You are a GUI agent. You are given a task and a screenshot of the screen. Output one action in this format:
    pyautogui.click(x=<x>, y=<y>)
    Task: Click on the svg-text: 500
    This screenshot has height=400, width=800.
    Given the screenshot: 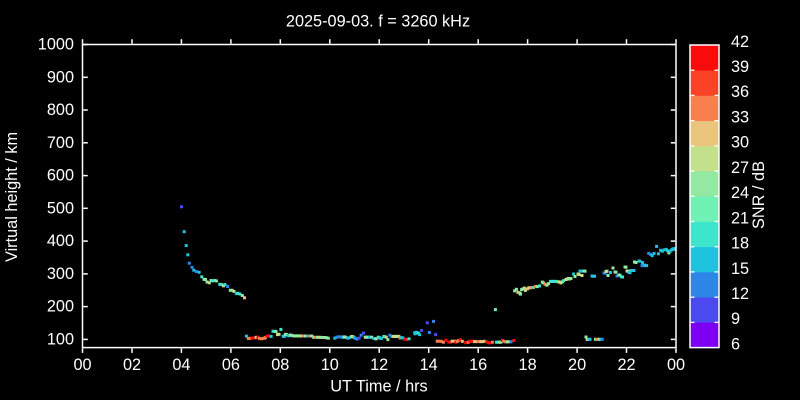 What is the action you would take?
    pyautogui.click(x=60, y=208)
    